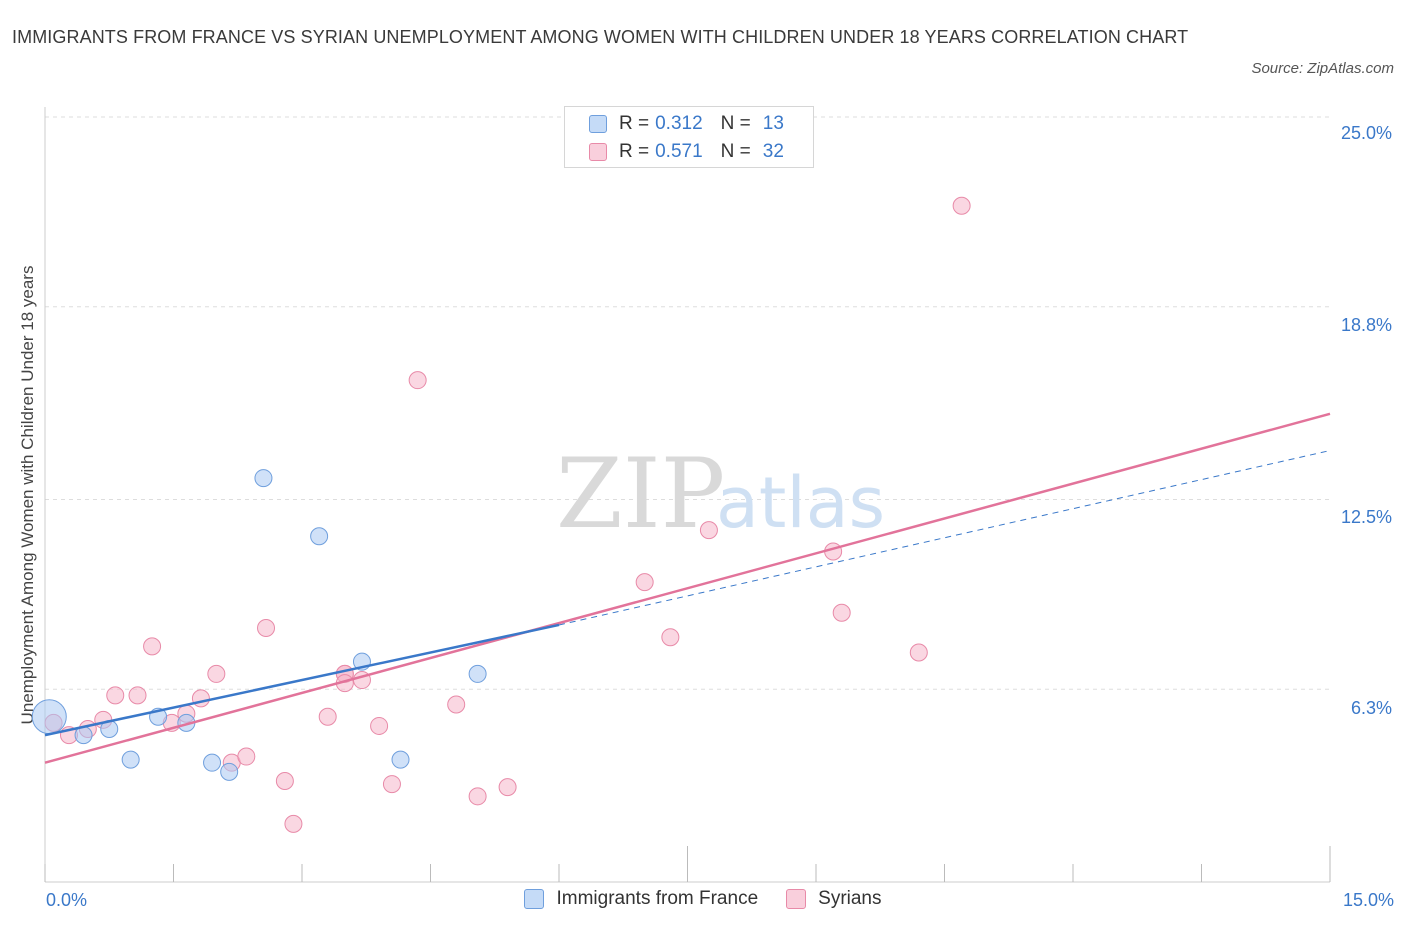  I want to click on legend-item-syrians: Syrians, so click(834, 899).